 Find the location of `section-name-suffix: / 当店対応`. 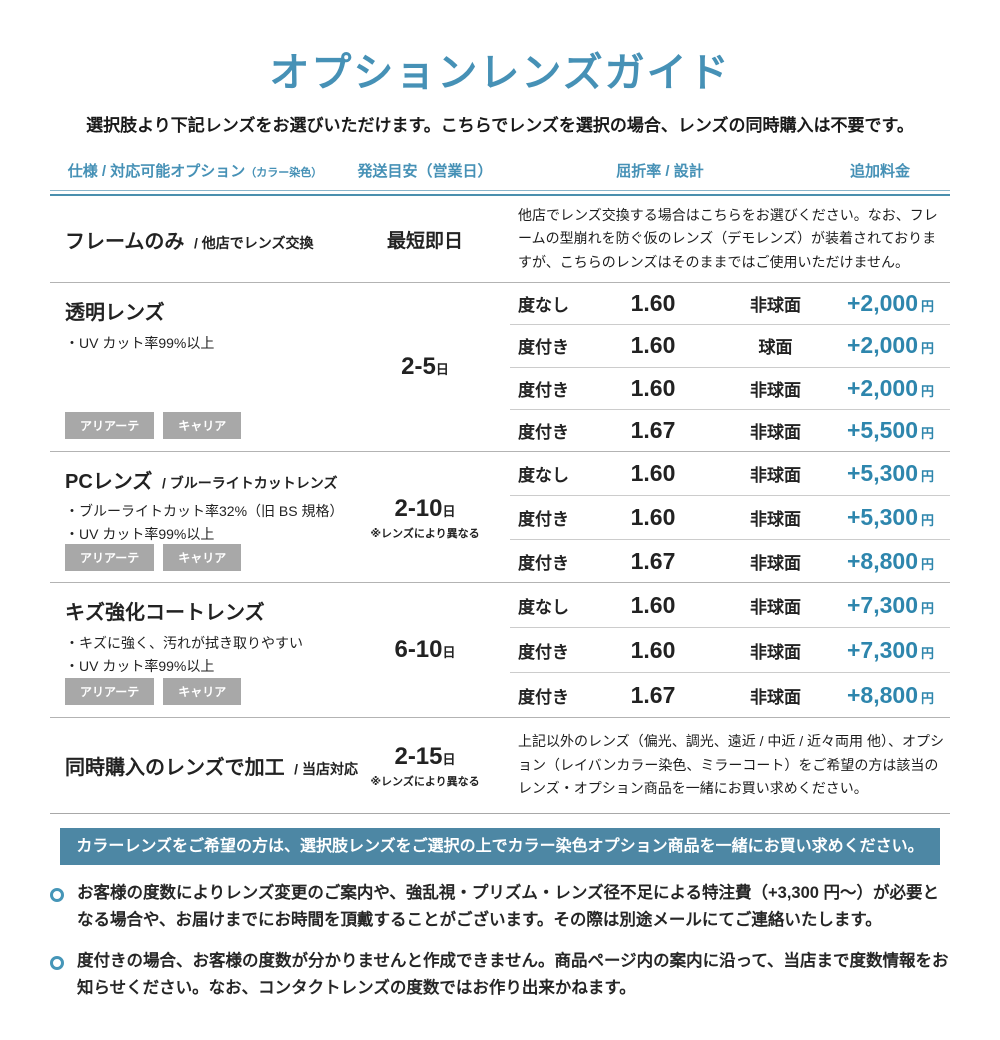

section-name-suffix: / 当店対応 is located at coordinates (326, 769).